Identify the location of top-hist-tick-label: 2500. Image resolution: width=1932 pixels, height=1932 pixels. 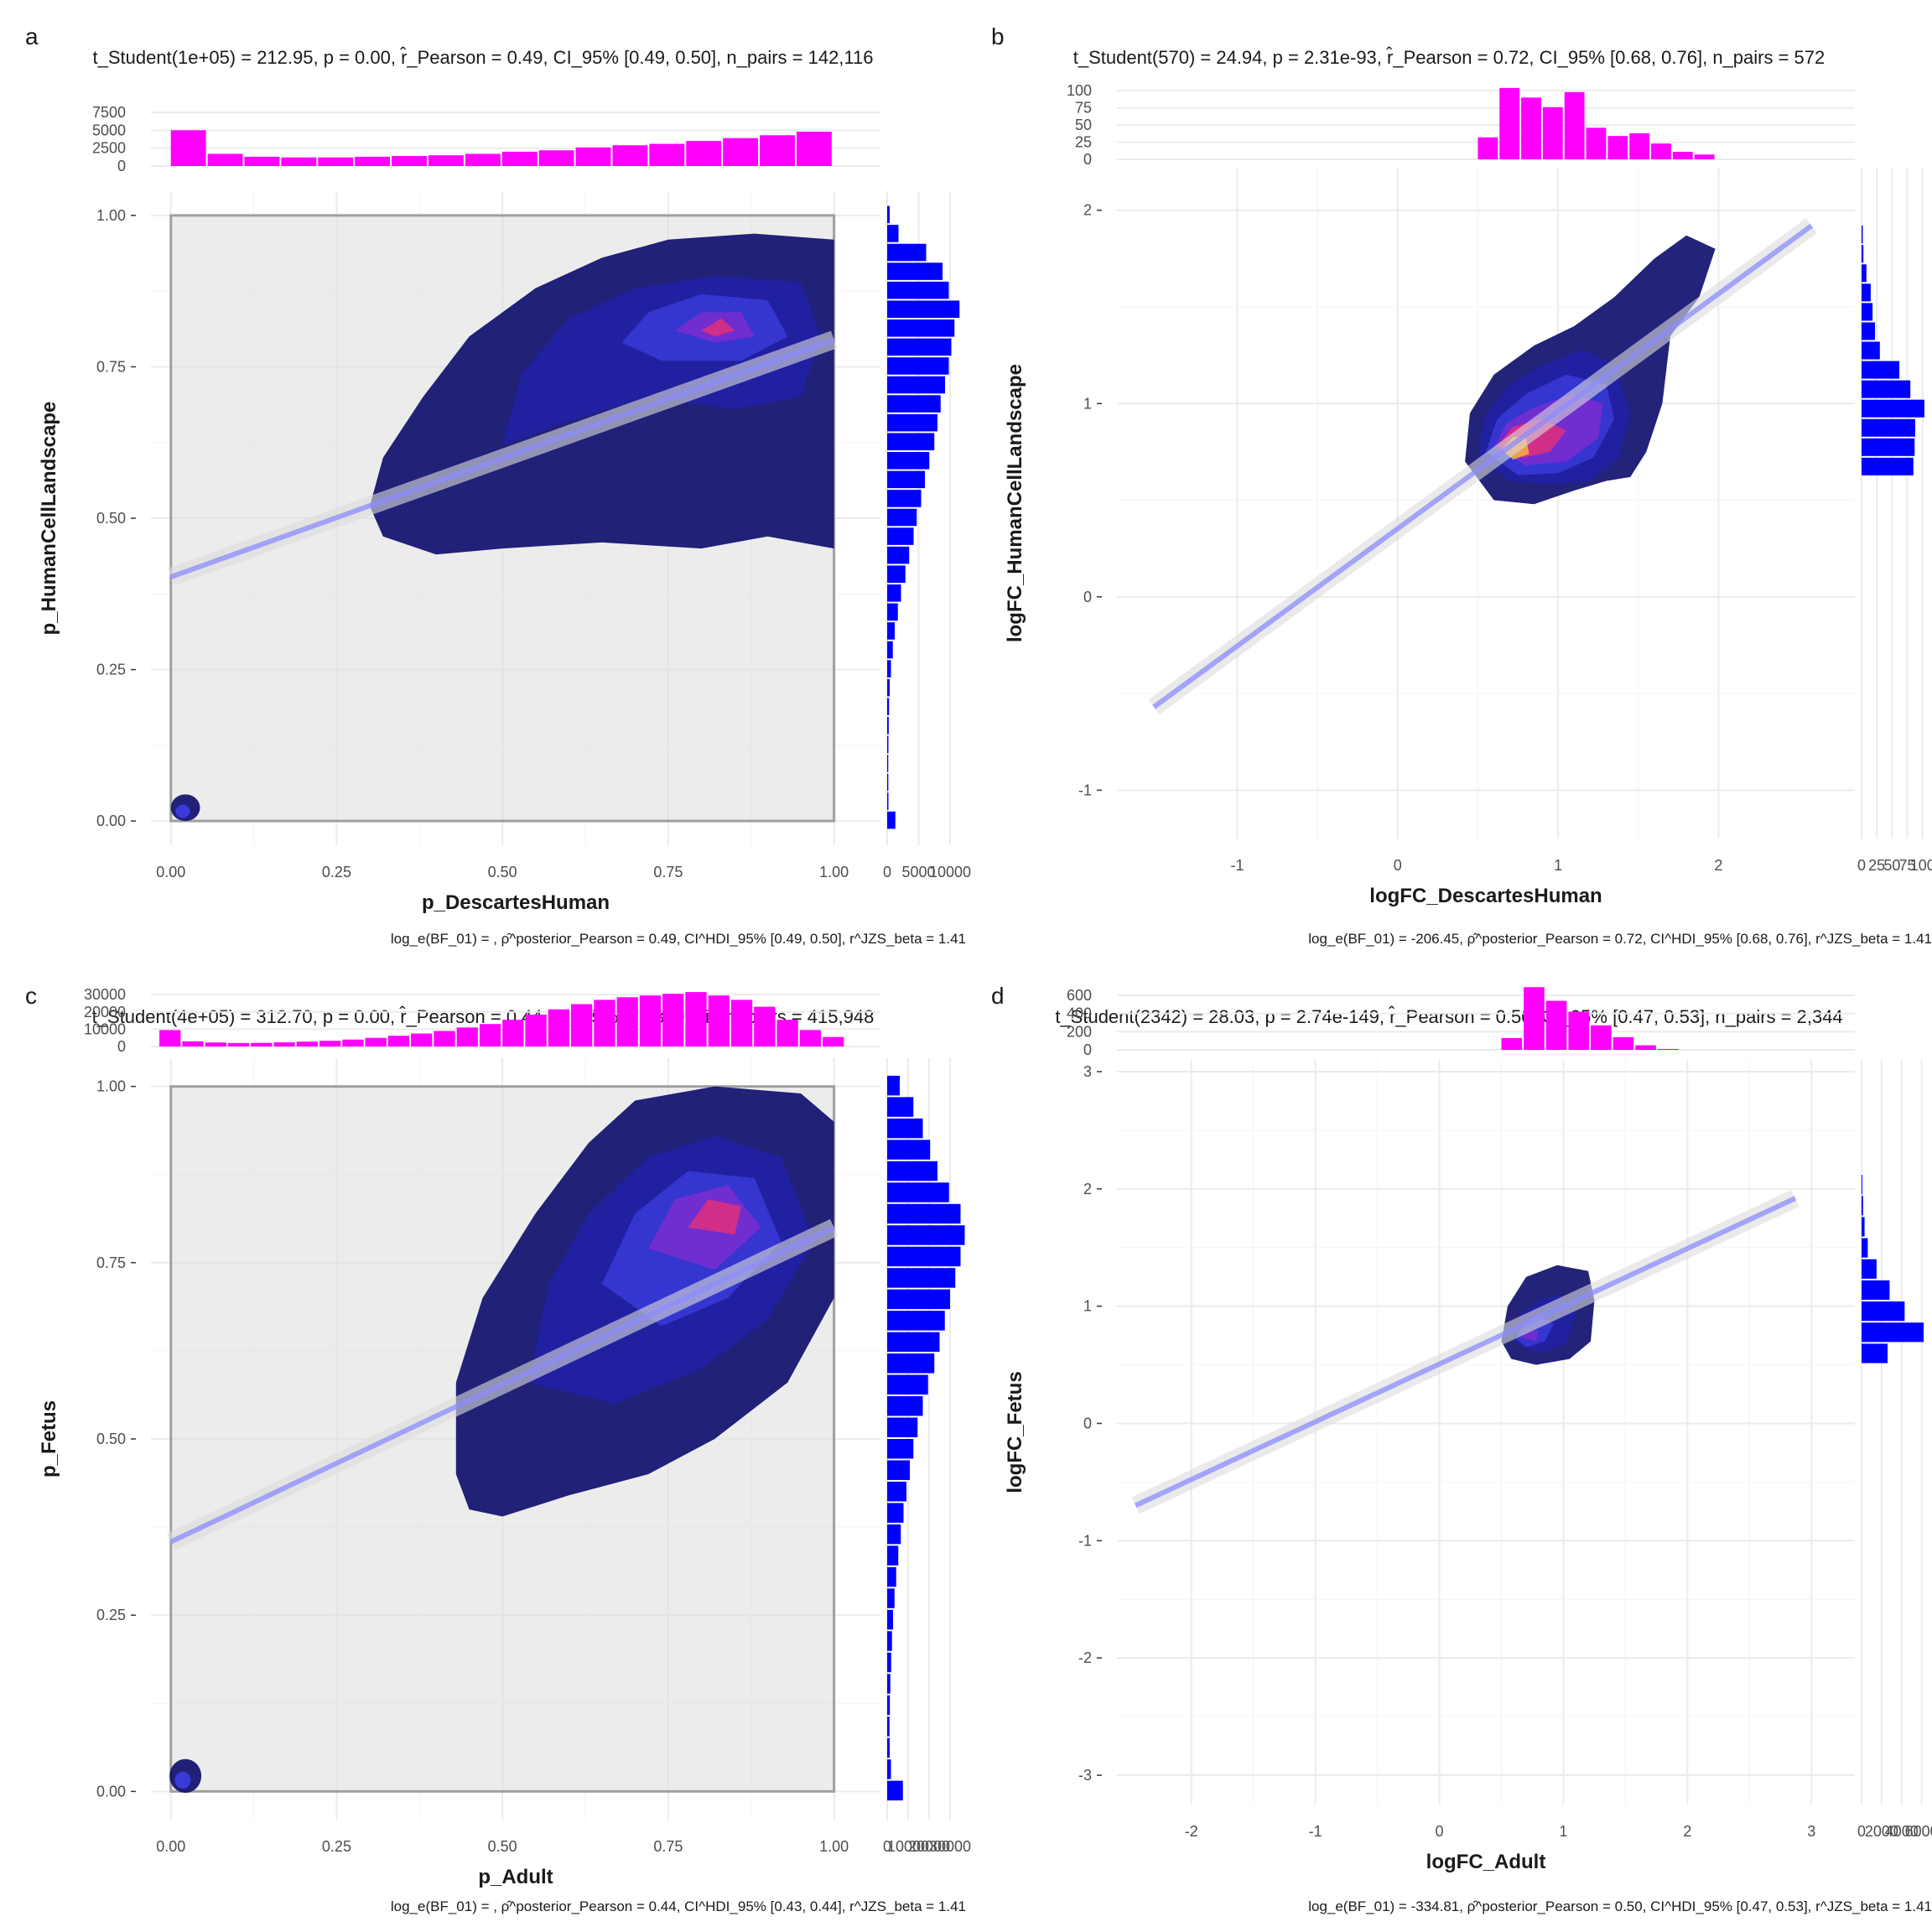
(109, 148).